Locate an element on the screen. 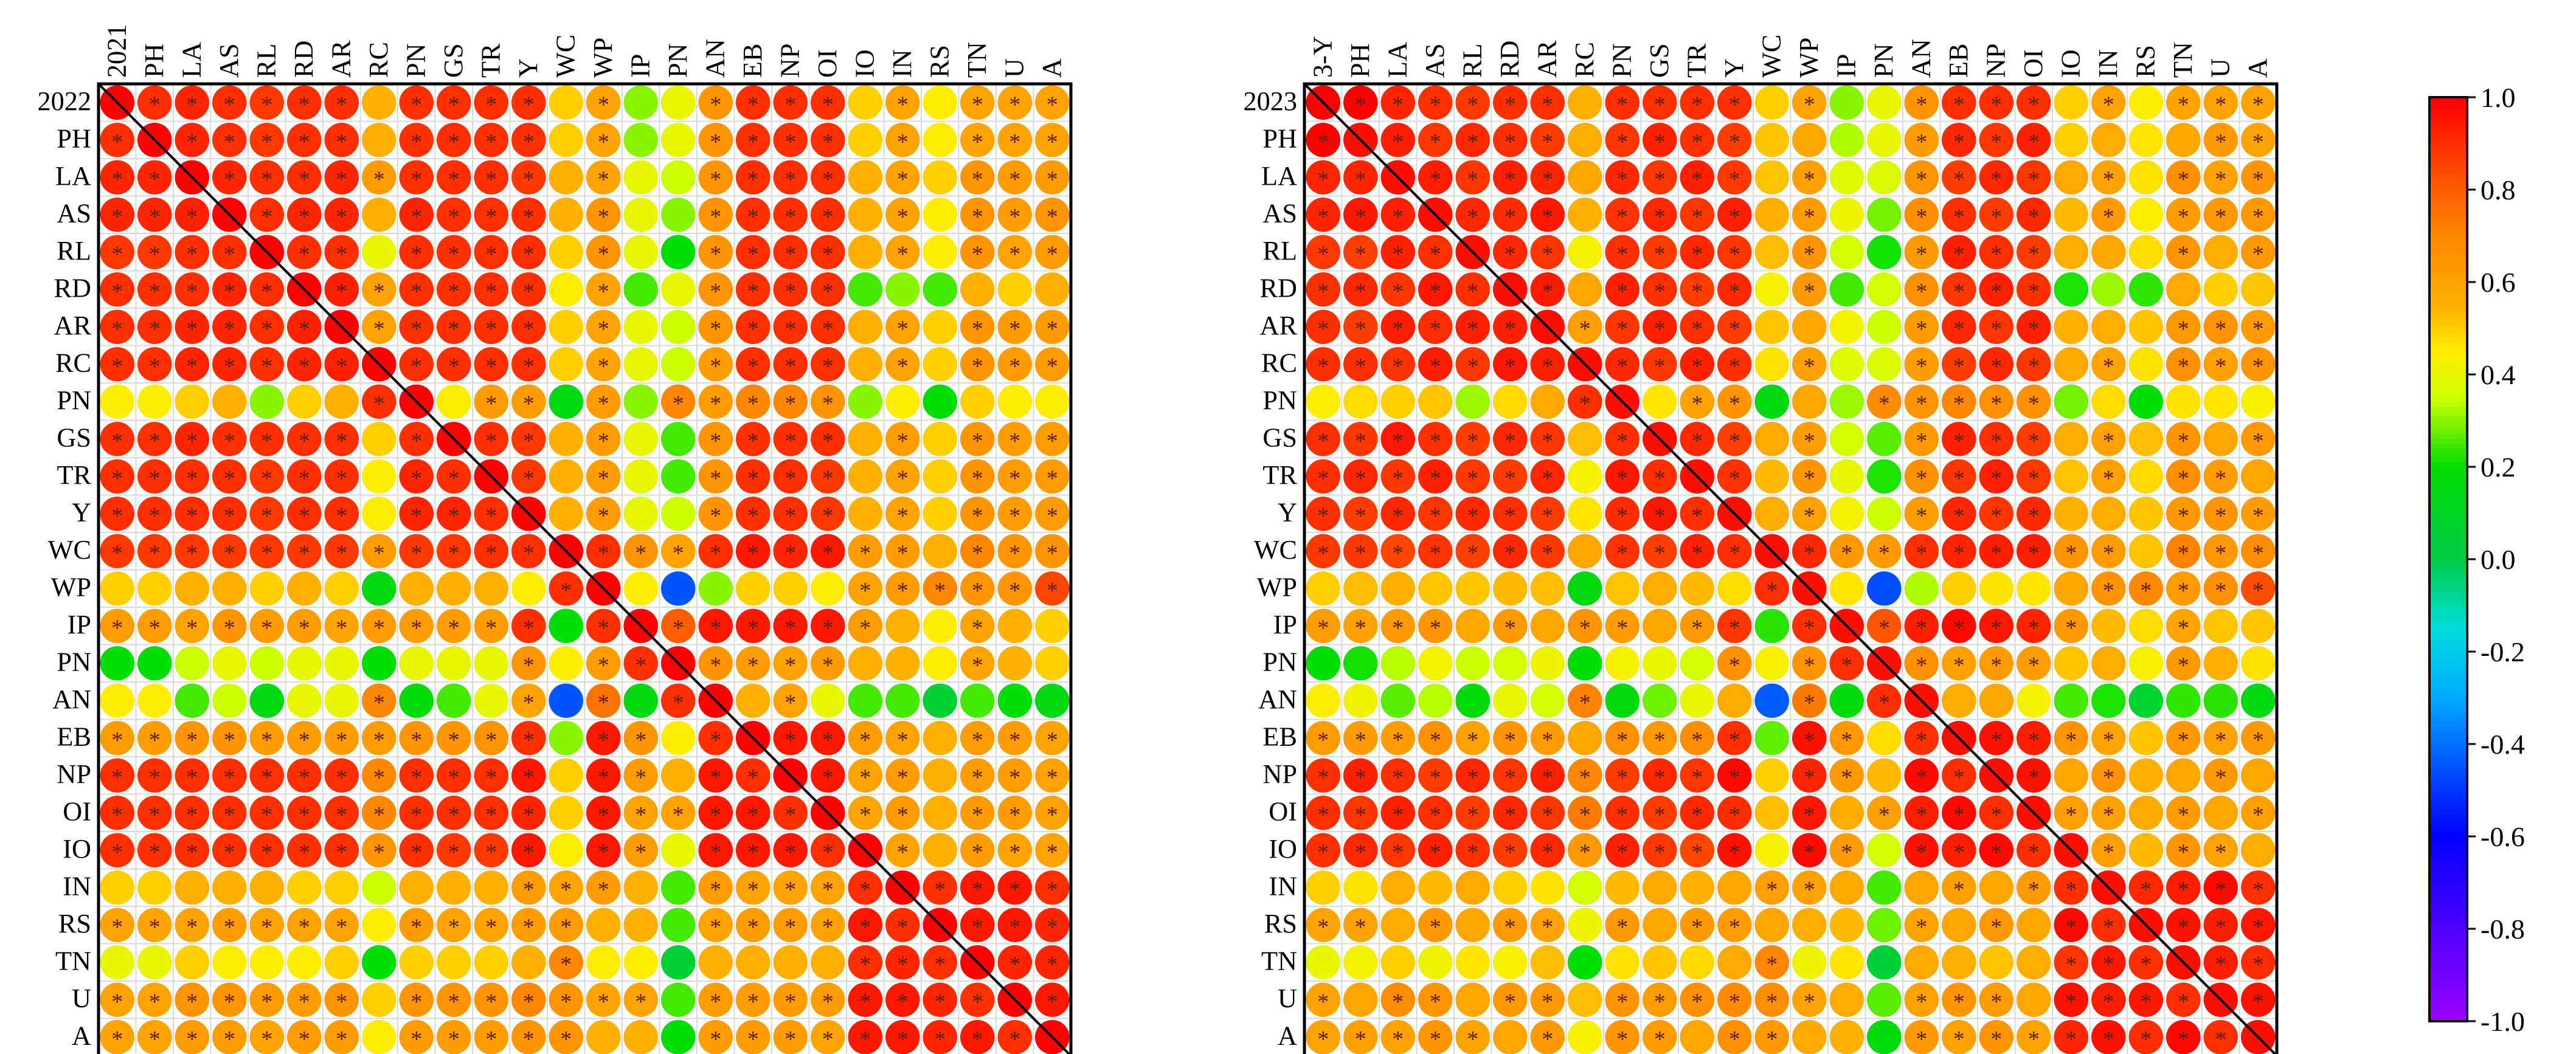 The image size is (2576, 1054). colorbar-tick-label: -0.6 is located at coordinates (2503, 836).